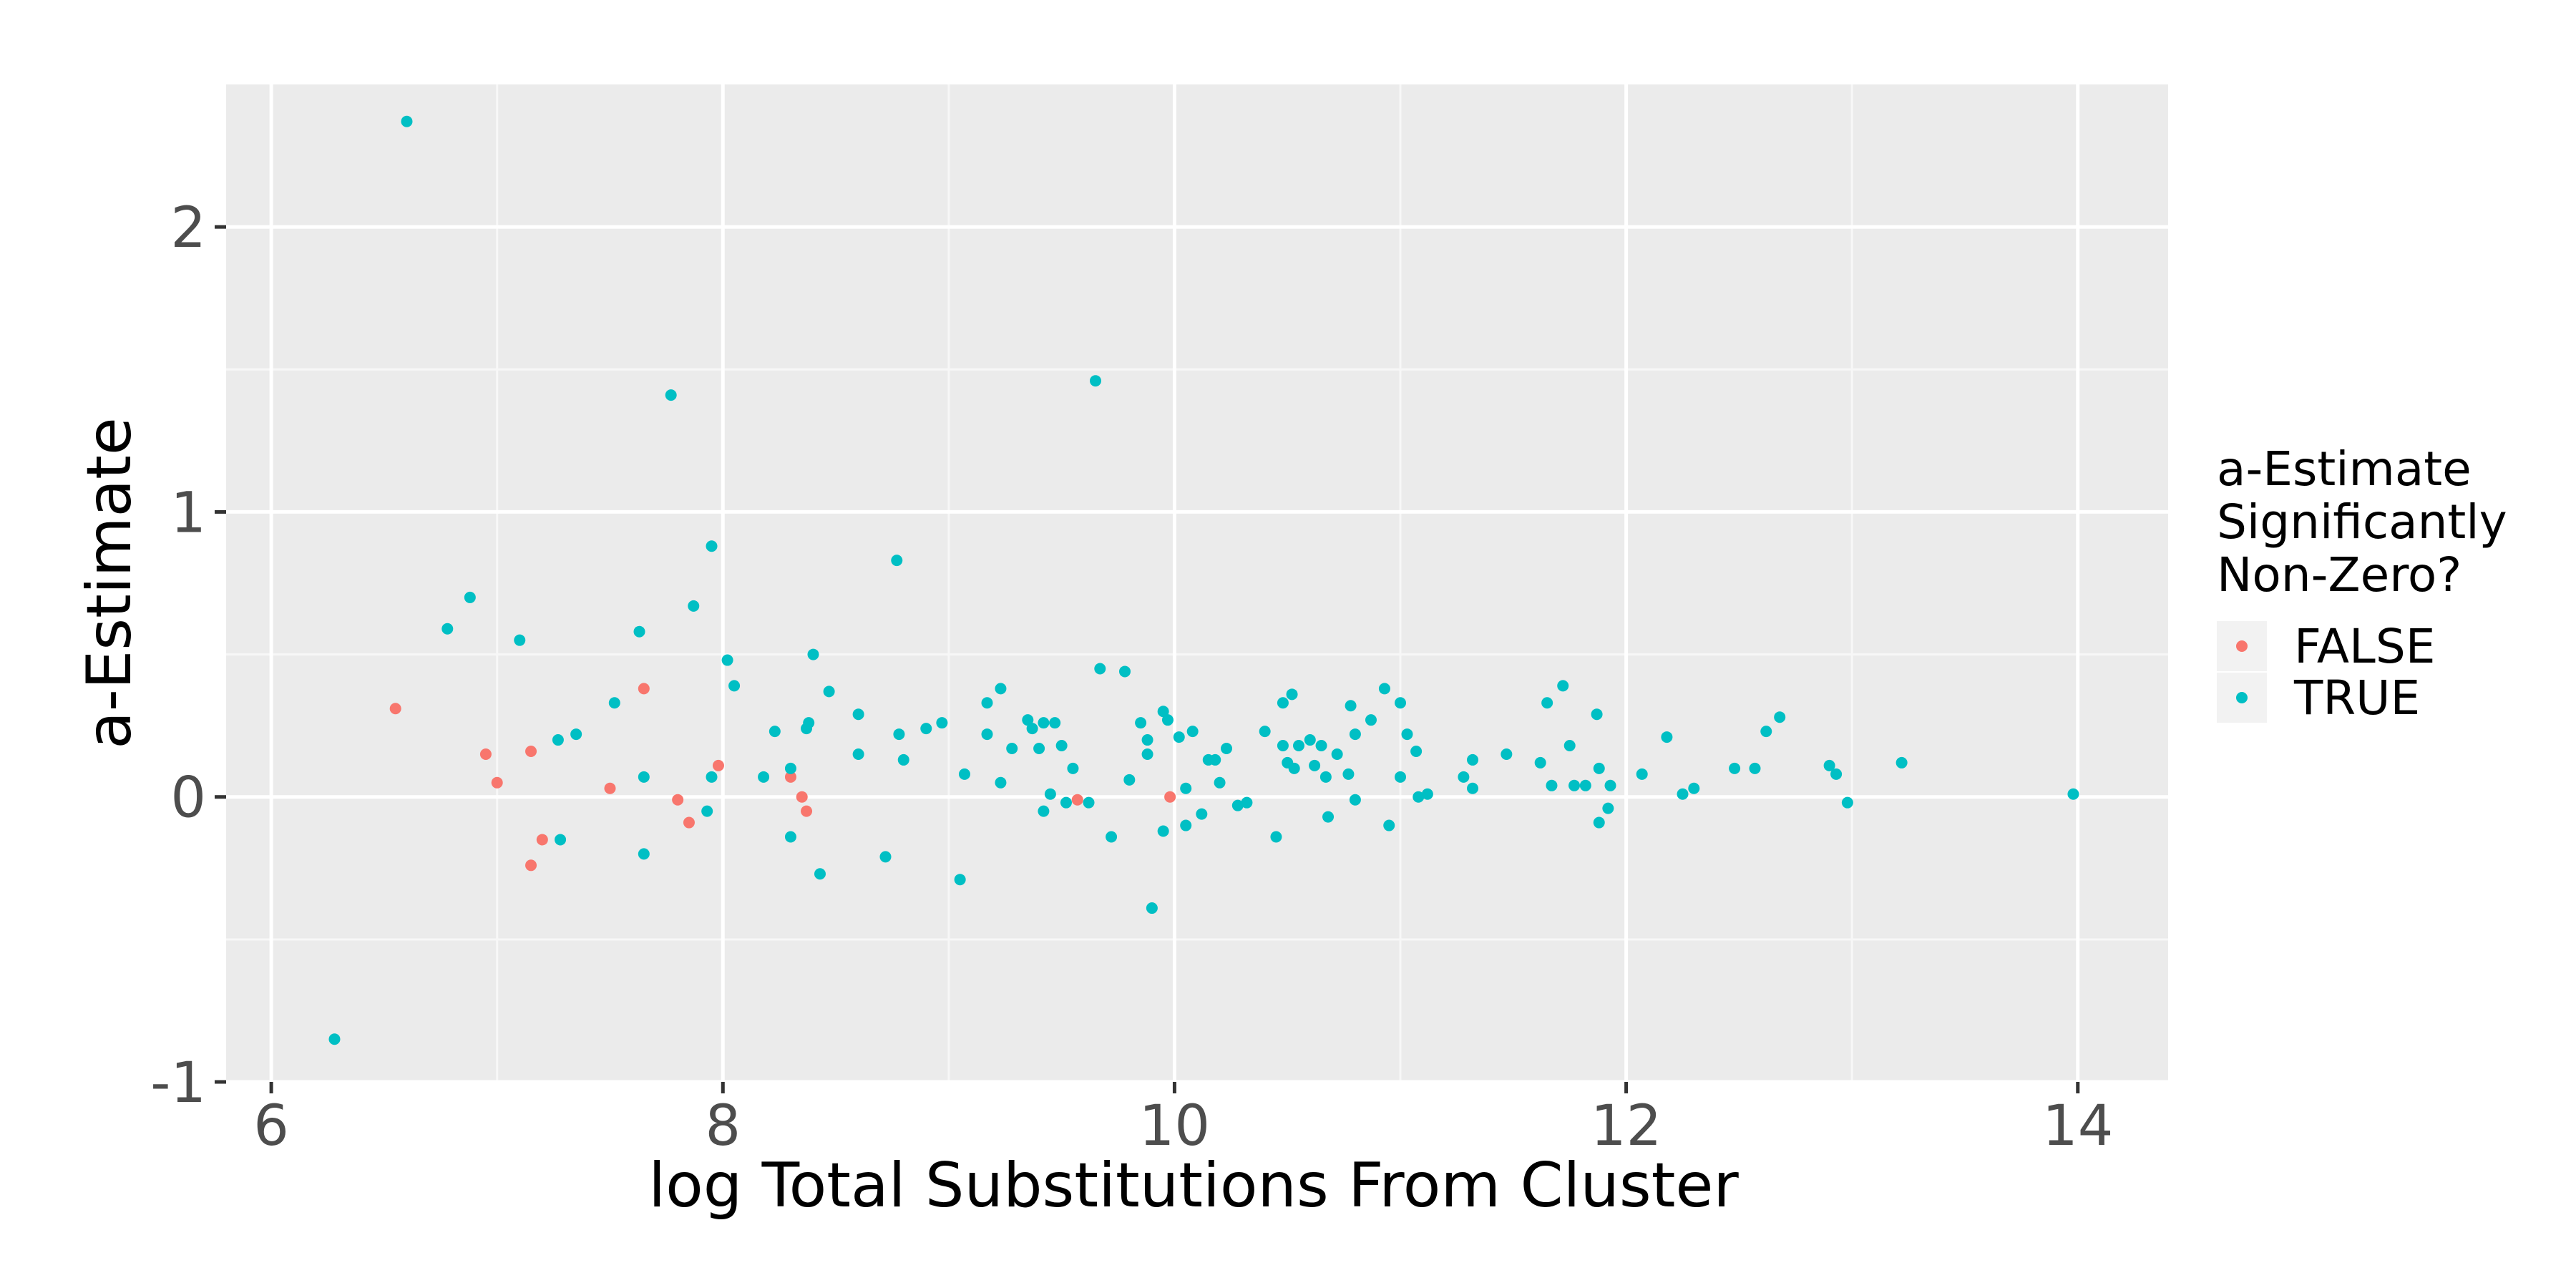 Image resolution: width=2576 pixels, height=1288 pixels. What do you see at coordinates (782, 777) in the screenshot?
I see `series-false` at bounding box center [782, 777].